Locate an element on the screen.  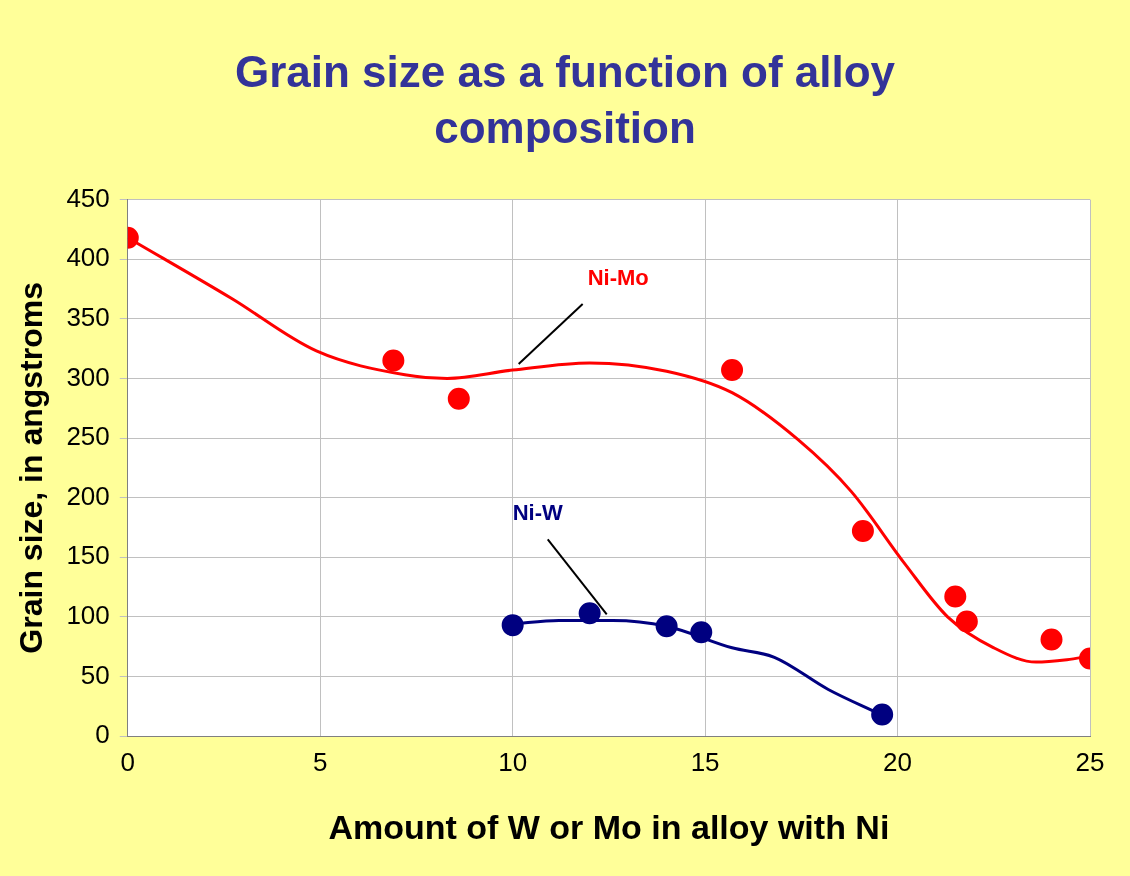
y-tick-label: 100 is located at coordinates (88, 614).